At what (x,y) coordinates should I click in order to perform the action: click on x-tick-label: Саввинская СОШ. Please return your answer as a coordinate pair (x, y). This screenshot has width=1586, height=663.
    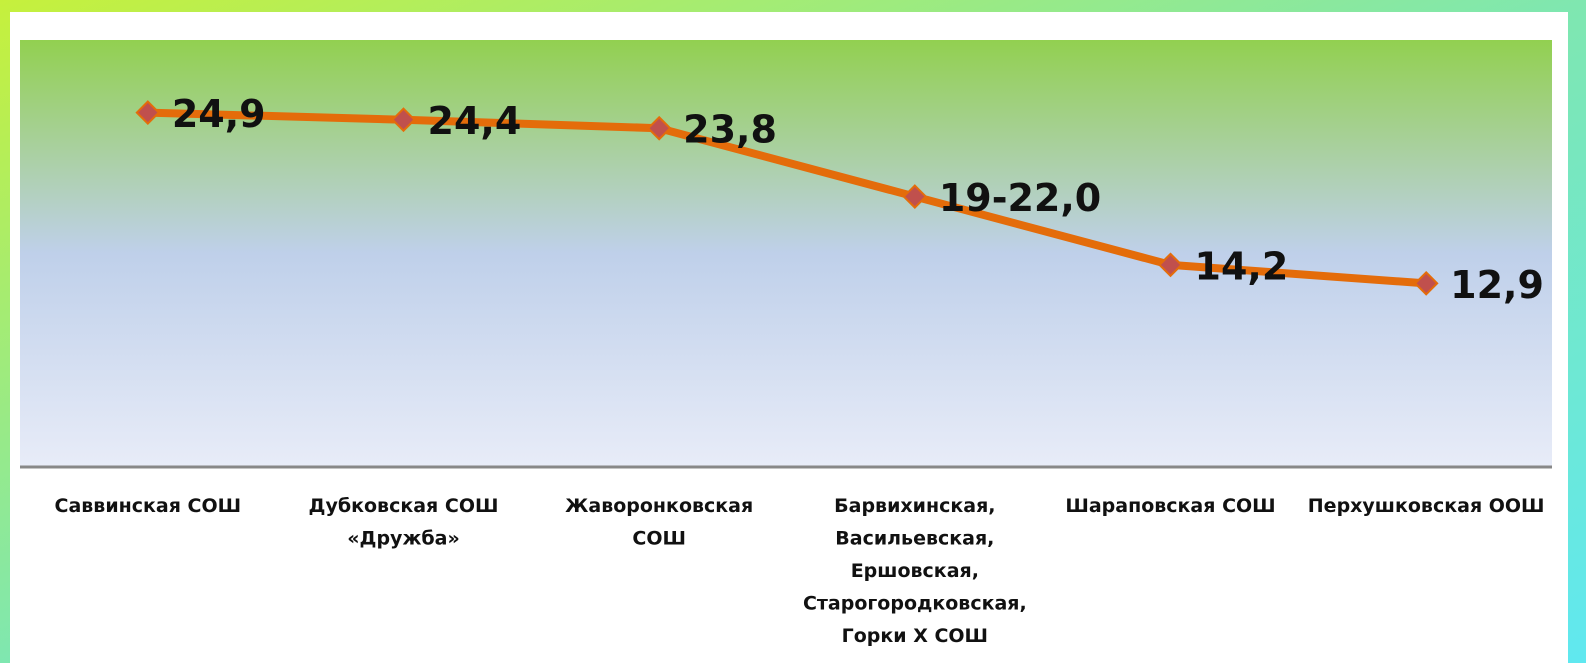
    Looking at the image, I should click on (148, 506).